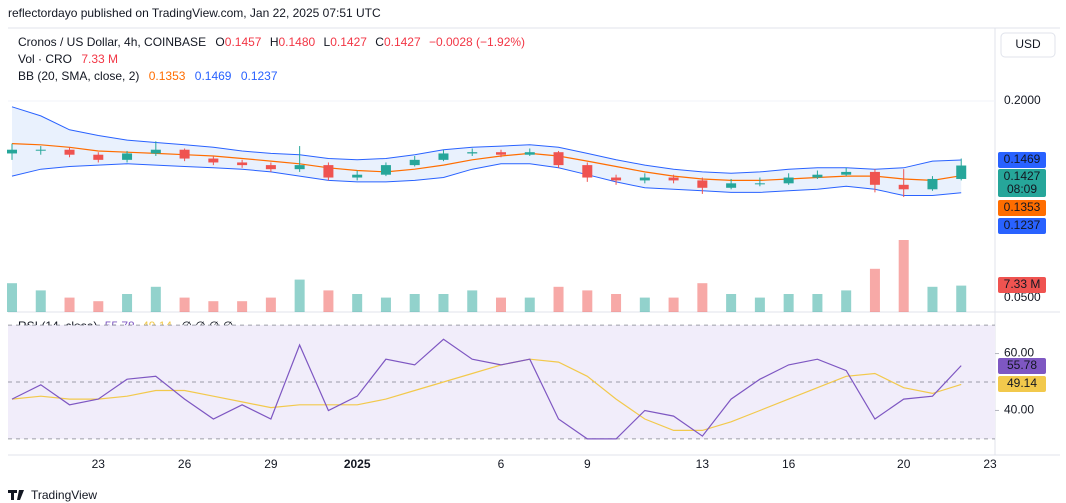 The height and width of the screenshot is (503, 1066). Describe the element at coordinates (45, 59) in the screenshot. I see `volume-name: Vol · CRO` at that location.